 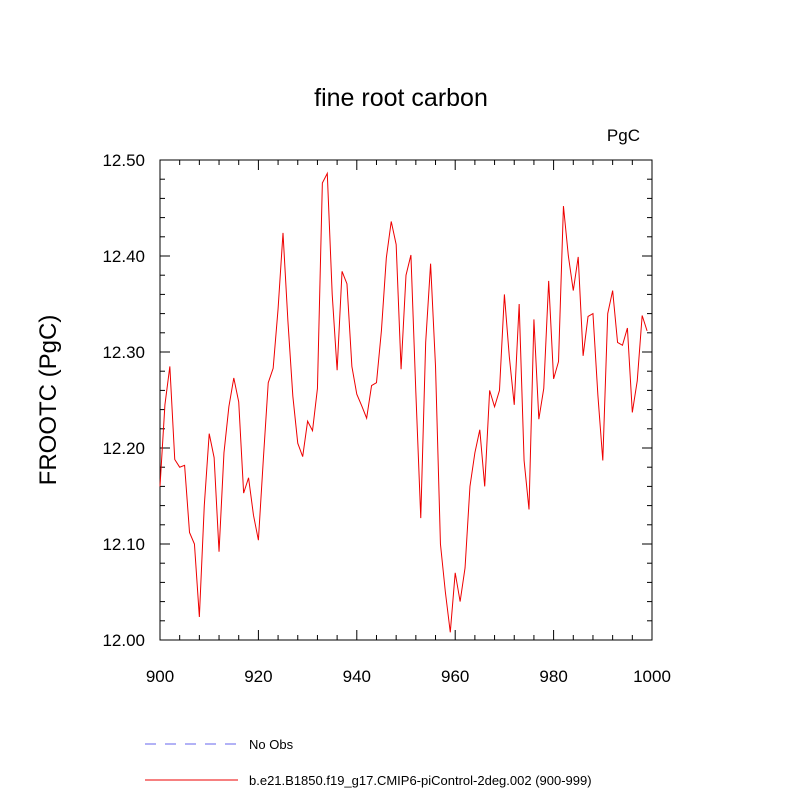 What do you see at coordinates (271, 744) in the screenshot?
I see `legend-label-no-obs: No Obs` at bounding box center [271, 744].